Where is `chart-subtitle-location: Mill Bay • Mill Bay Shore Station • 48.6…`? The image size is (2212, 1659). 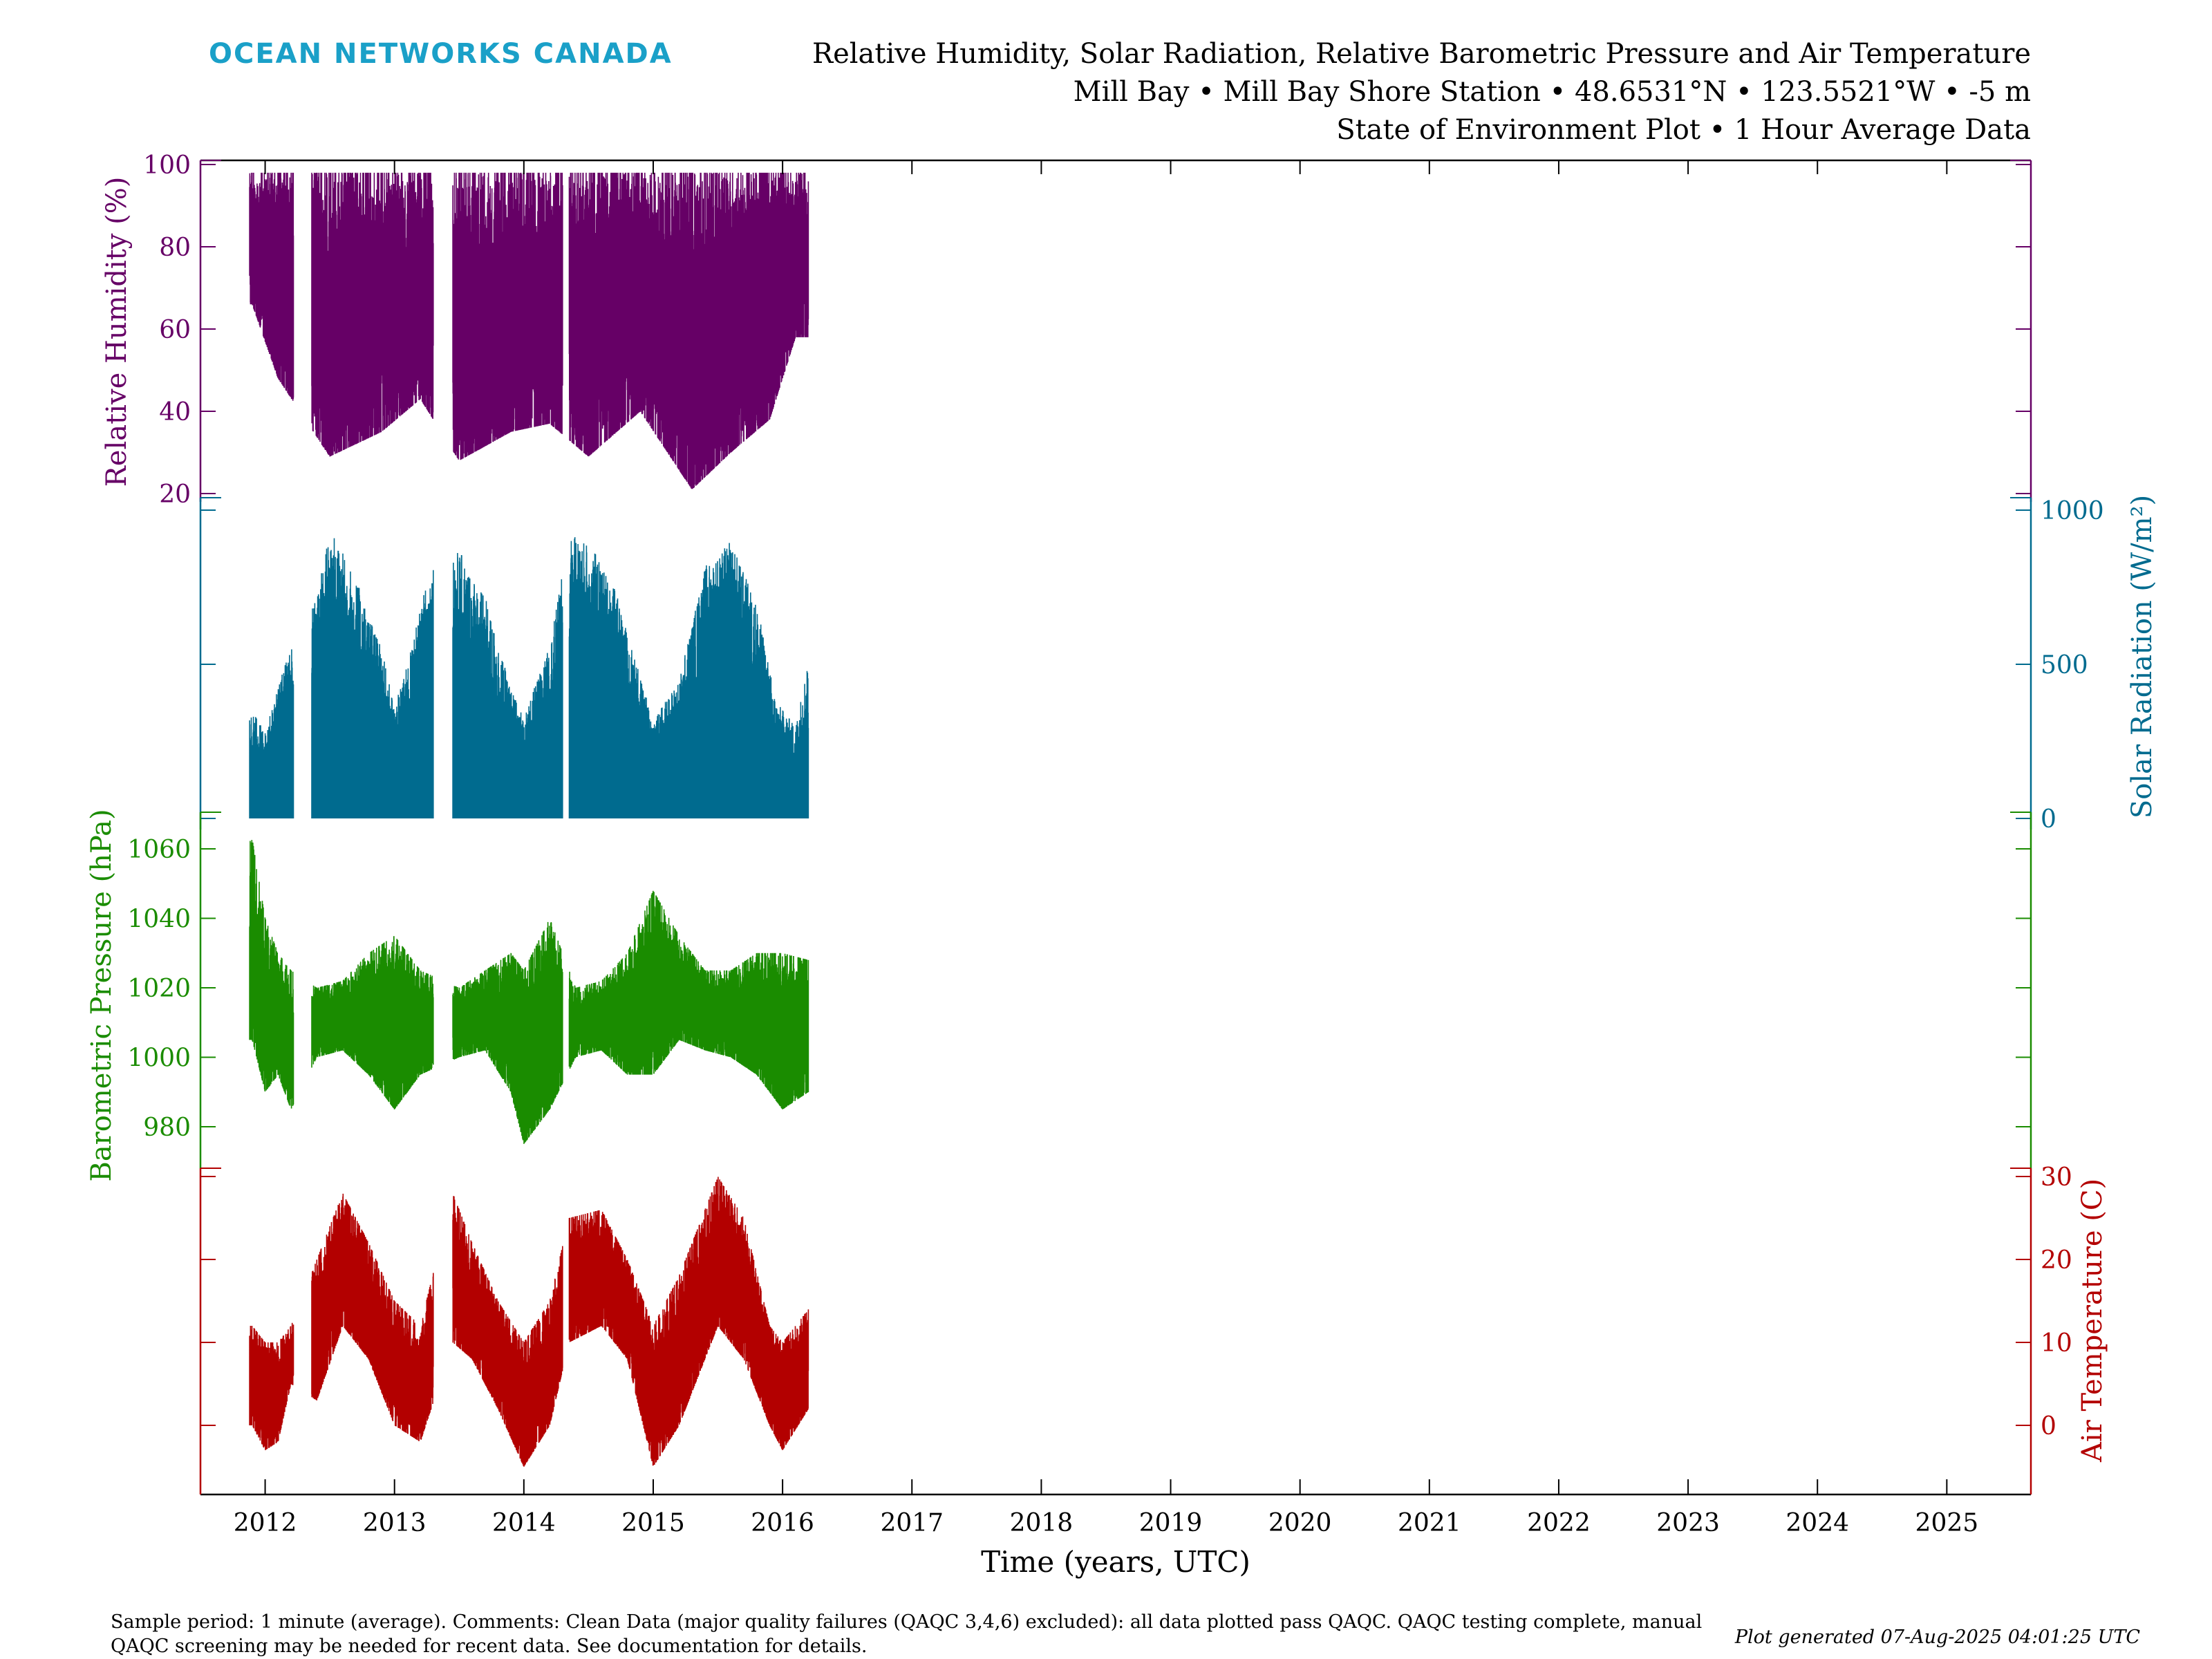
chart-subtitle-location: Mill Bay • Mill Bay Shore Station • 48.6… is located at coordinates (1553, 92).